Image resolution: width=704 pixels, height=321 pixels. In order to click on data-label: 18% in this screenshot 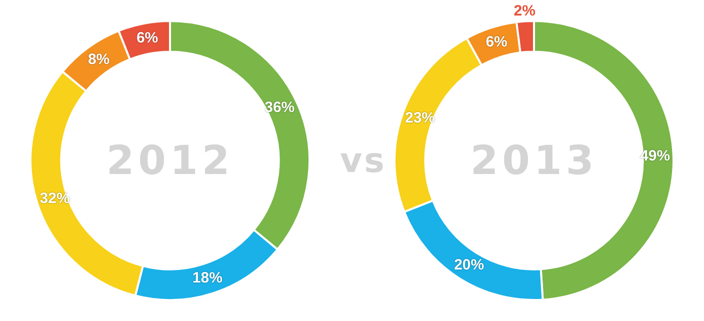, I will do `click(207, 278)`.